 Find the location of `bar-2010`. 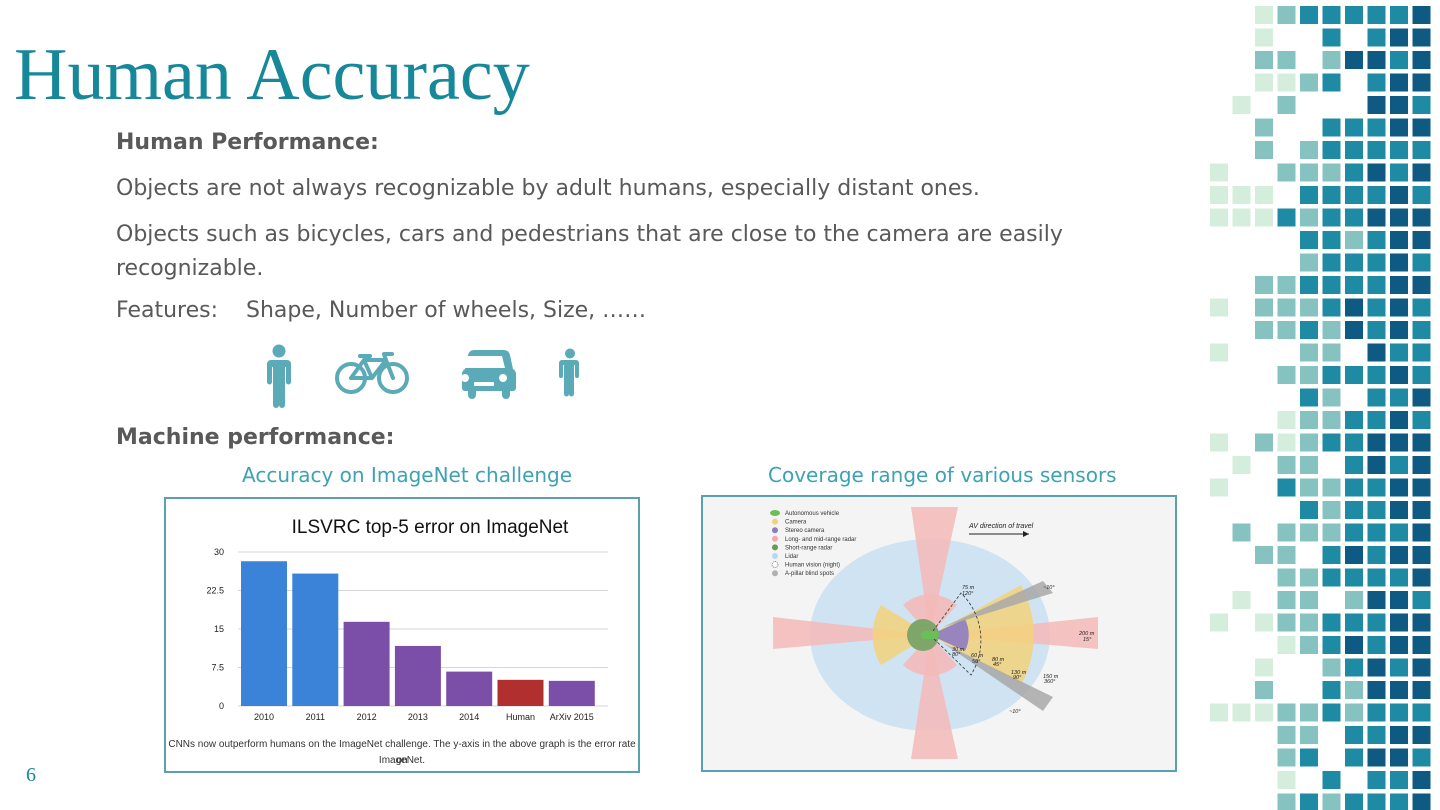

bar-2010 is located at coordinates (264, 633).